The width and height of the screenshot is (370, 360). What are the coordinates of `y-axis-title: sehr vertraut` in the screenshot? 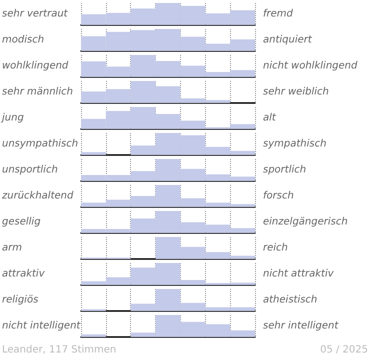 It's located at (35, 14).